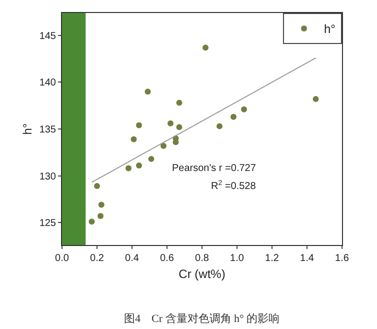  Describe the element at coordinates (47, 130) in the screenshot. I see `y-tick-label: 135` at that location.